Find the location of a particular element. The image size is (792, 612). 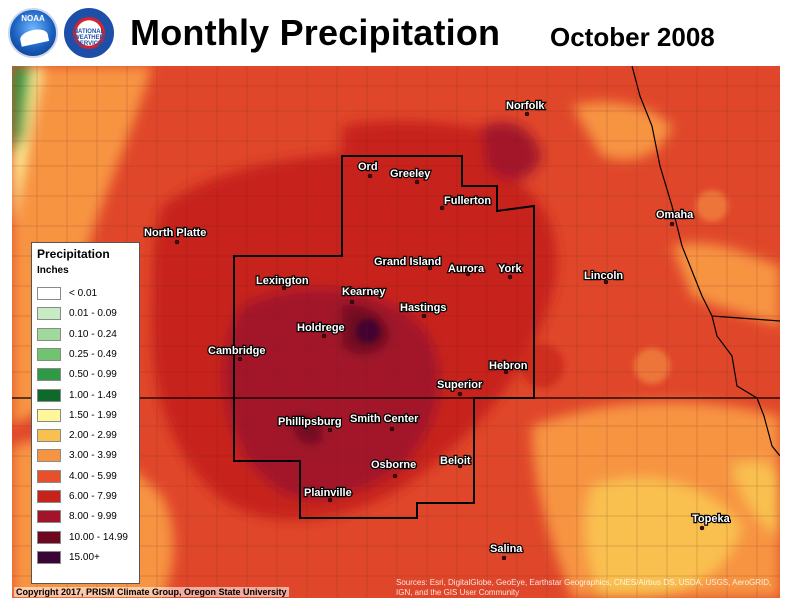

city-lincoln: Lincoln is located at coordinates (604, 277).